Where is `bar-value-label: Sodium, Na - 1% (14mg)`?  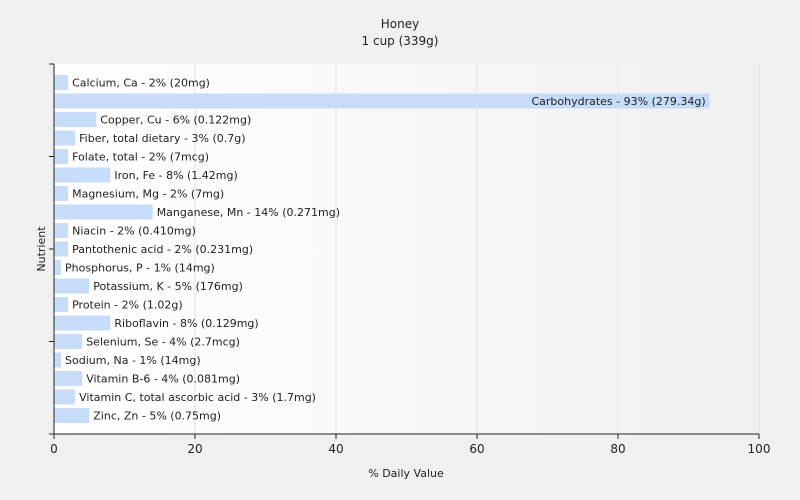 bar-value-label: Sodium, Na - 1% (14mg) is located at coordinates (133, 360).